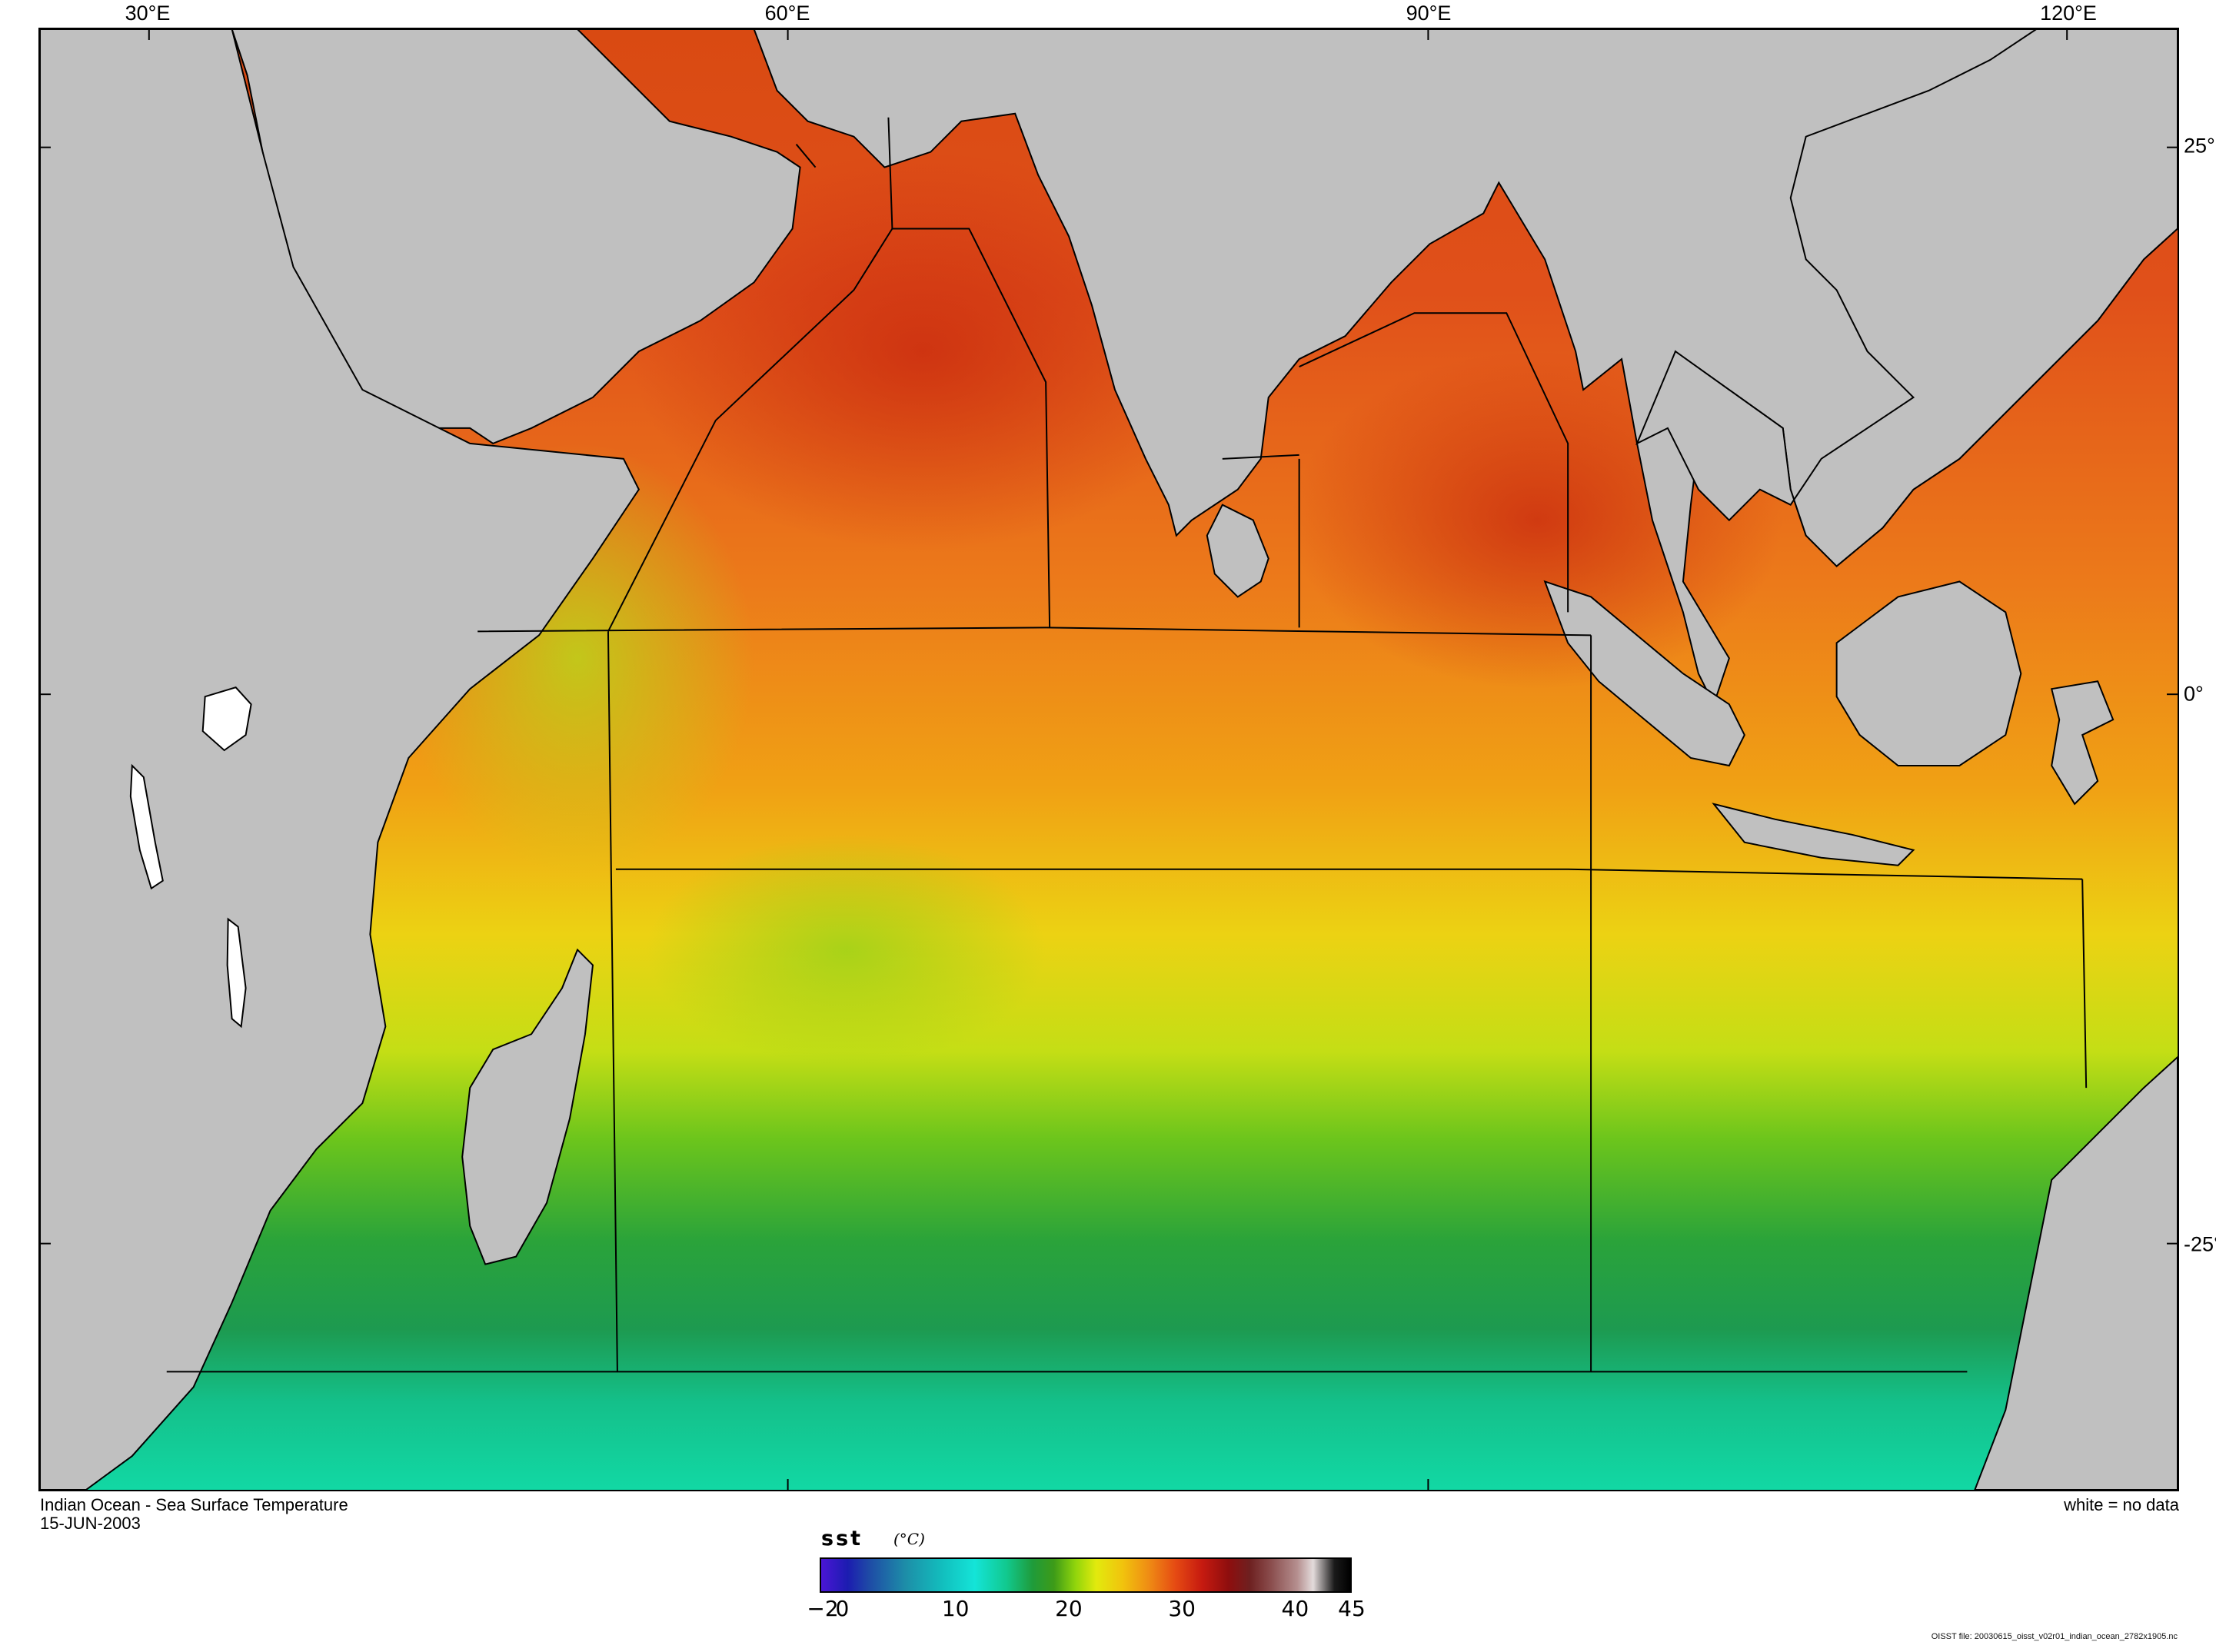 The image size is (2216, 1652). I want to click on land-borneo, so click(1929, 673).